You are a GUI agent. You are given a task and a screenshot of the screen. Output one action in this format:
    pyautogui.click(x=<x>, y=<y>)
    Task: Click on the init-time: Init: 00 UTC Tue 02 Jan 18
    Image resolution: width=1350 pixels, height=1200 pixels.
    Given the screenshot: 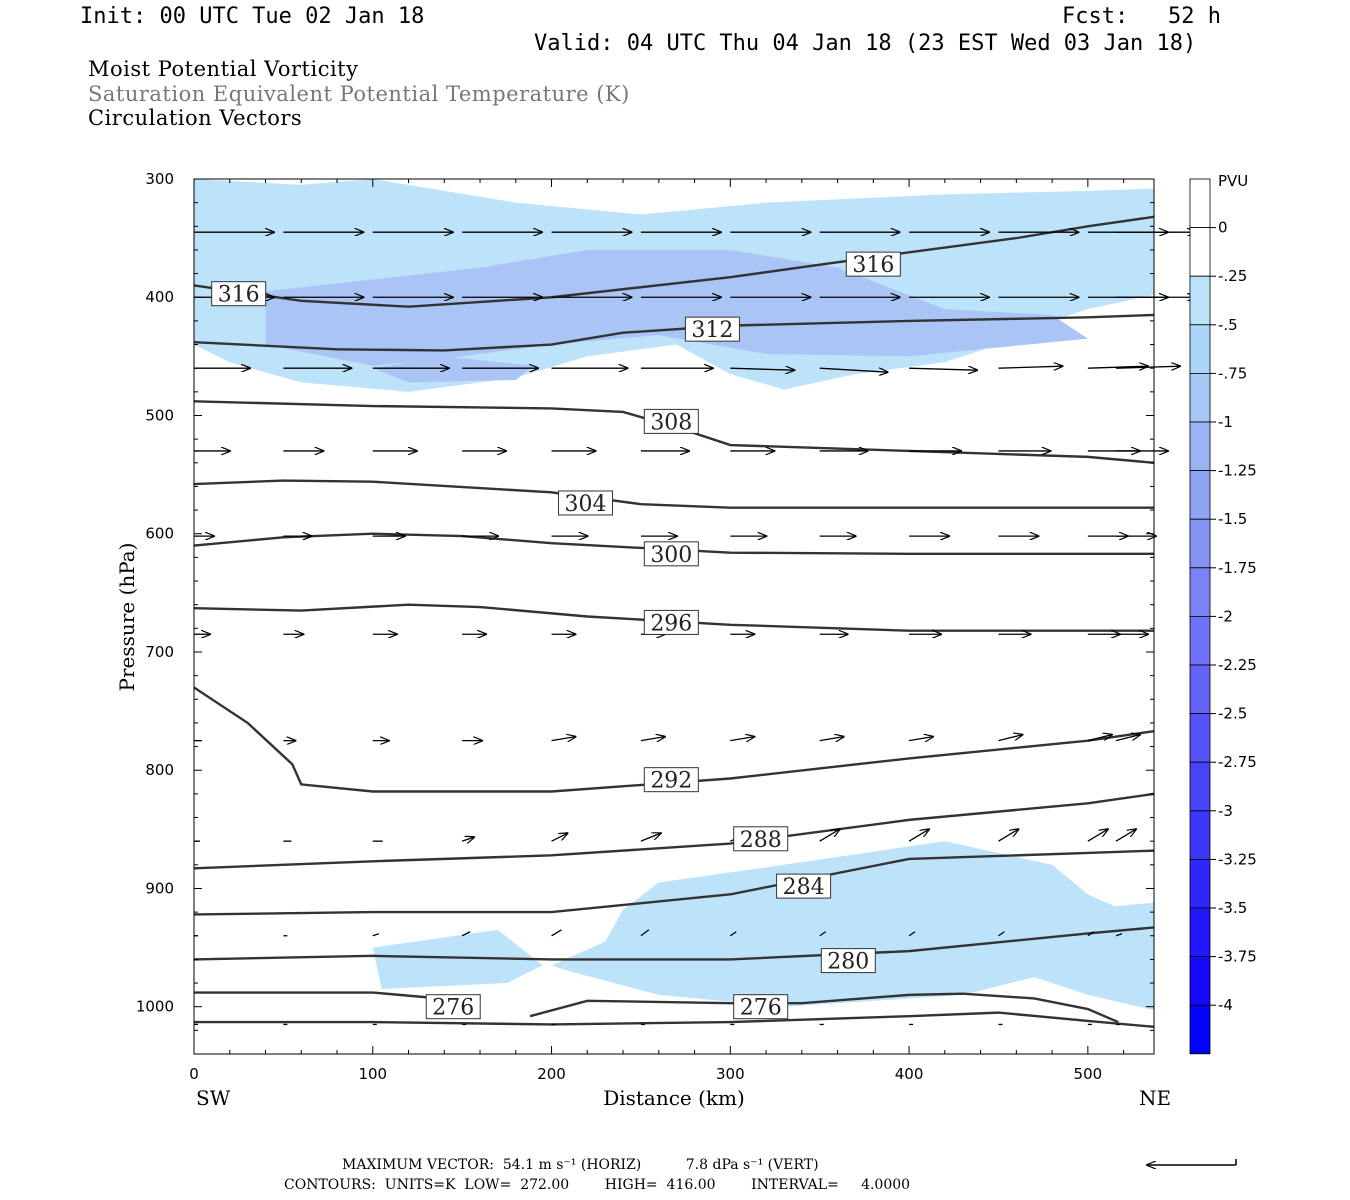 What is the action you would take?
    pyautogui.click(x=252, y=16)
    